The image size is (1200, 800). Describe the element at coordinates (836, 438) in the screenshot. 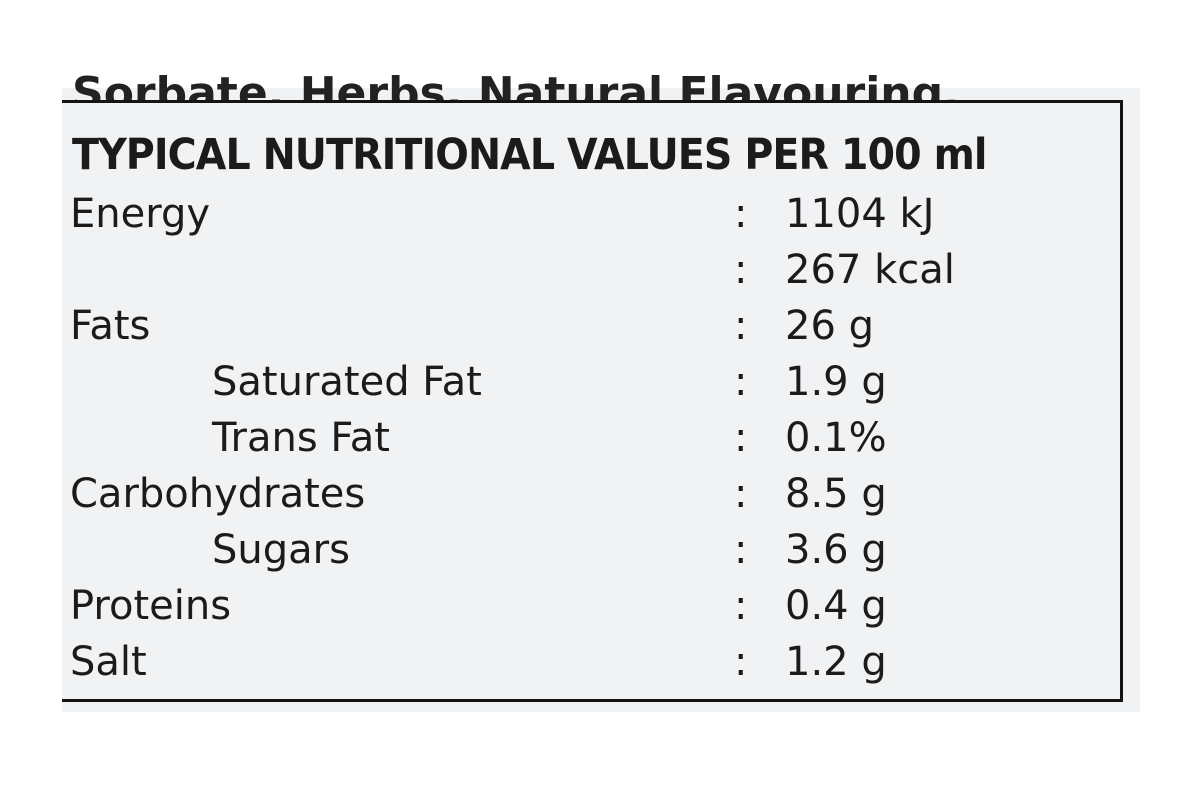

I see `nutrient-value: 0.1%` at that location.